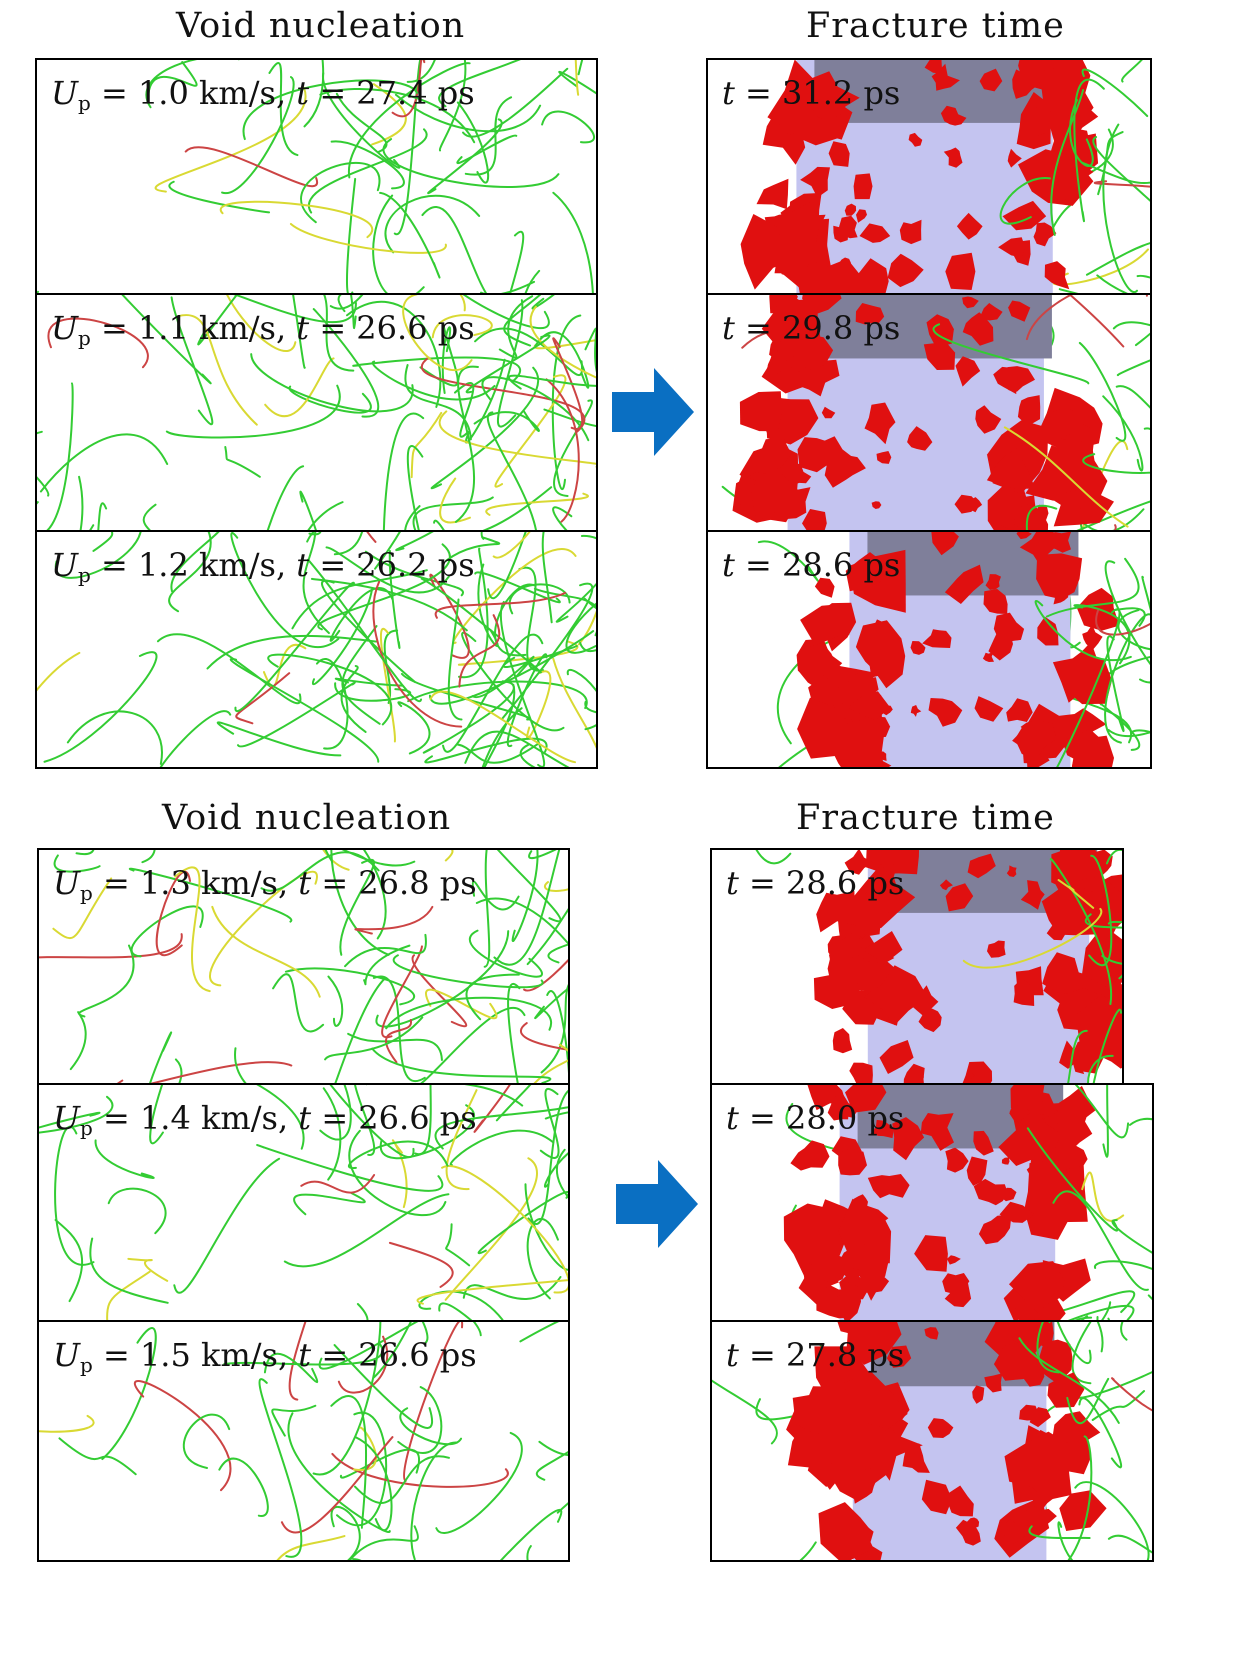 Image resolution: width=1260 pixels, height=1669 pixels. Describe the element at coordinates (265, 1356) in the screenshot. I see `panel-label: Up = 1.5 km/s, t = 26.6 ps` at that location.